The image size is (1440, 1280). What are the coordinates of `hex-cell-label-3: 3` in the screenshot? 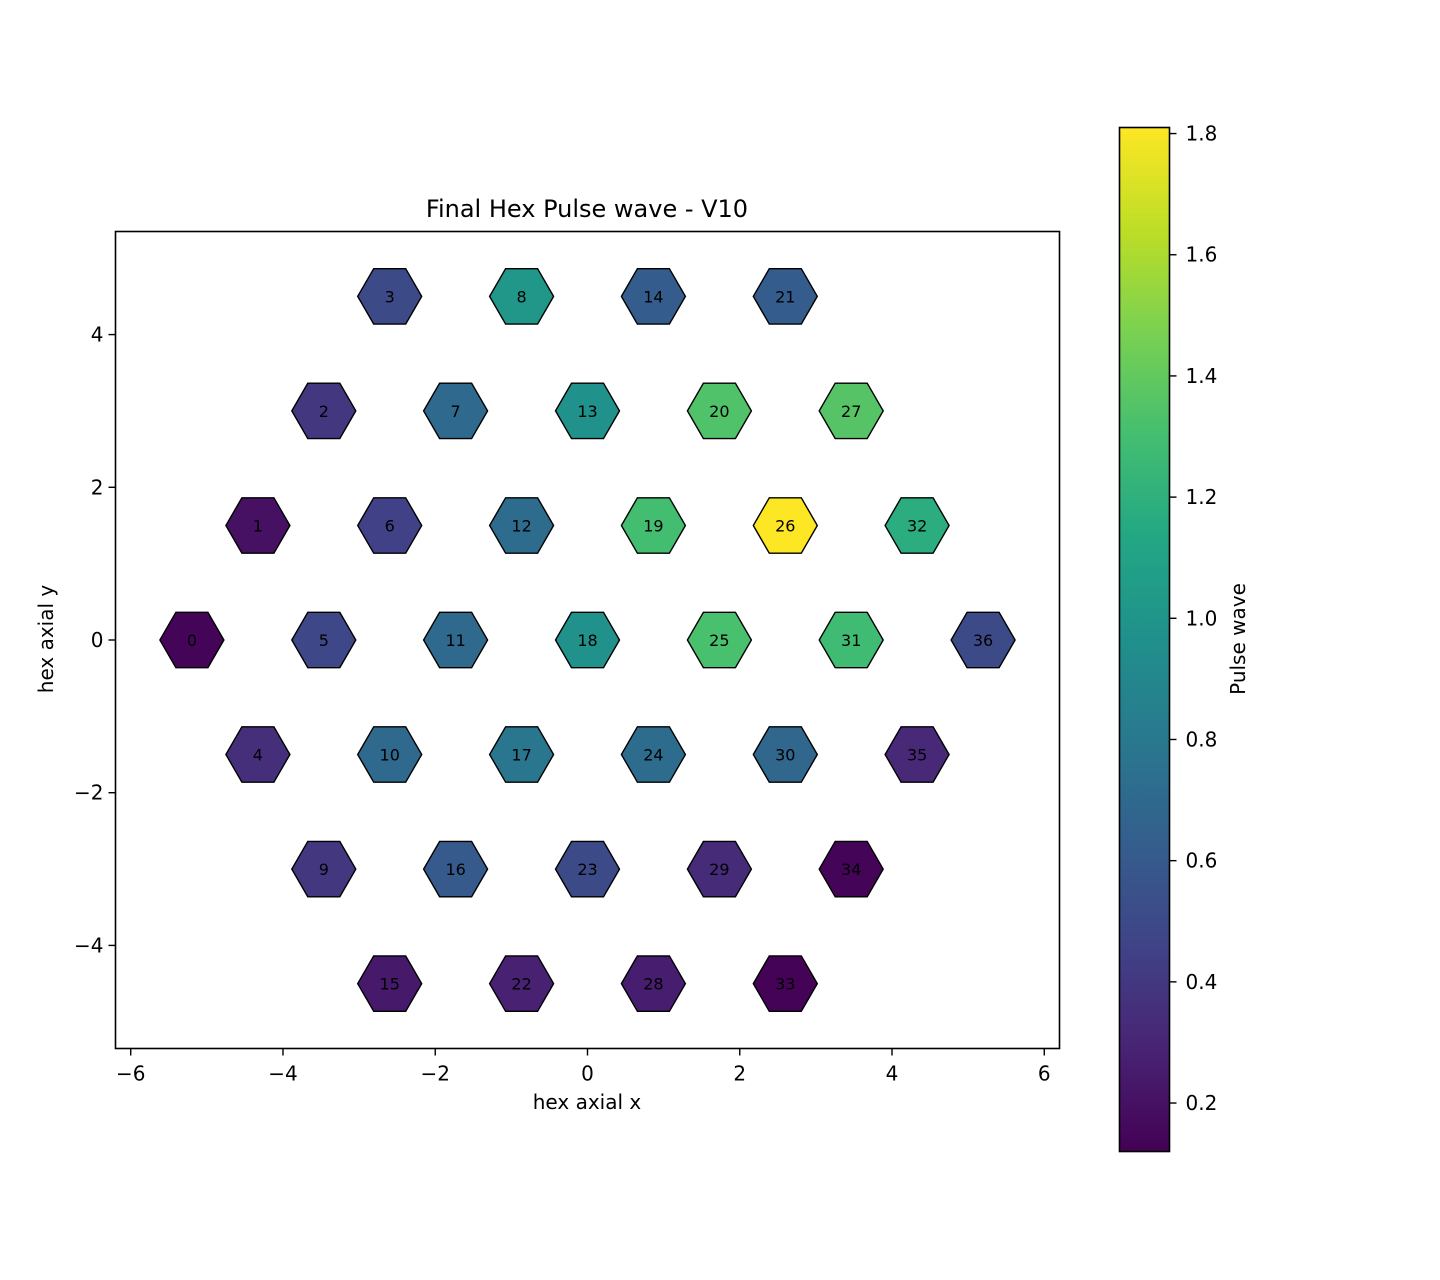 It's located at (390, 296).